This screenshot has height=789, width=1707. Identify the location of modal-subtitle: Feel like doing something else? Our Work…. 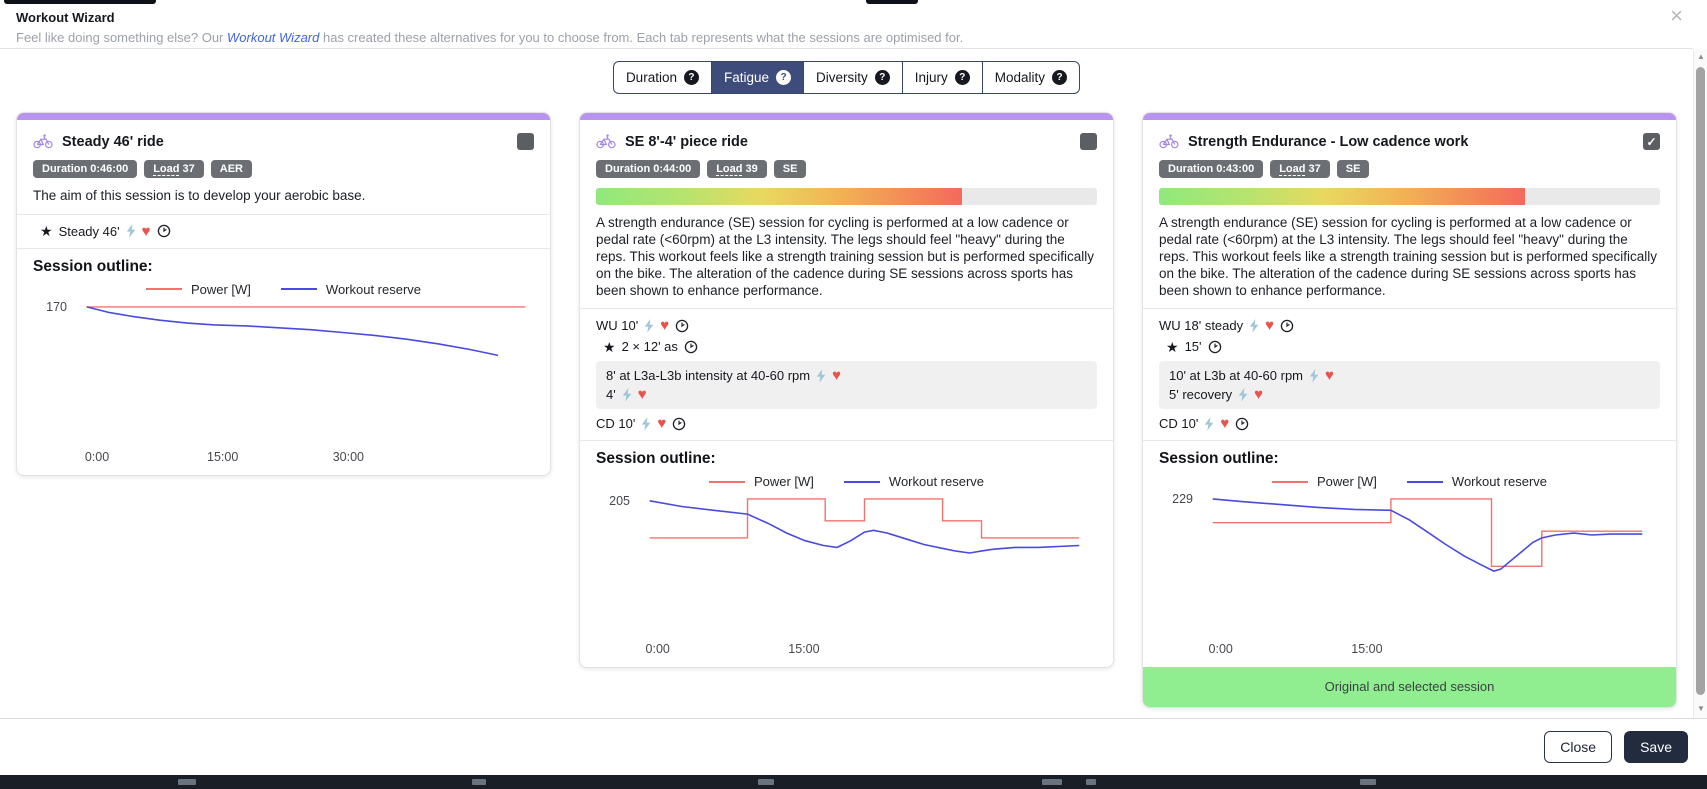
(835, 37).